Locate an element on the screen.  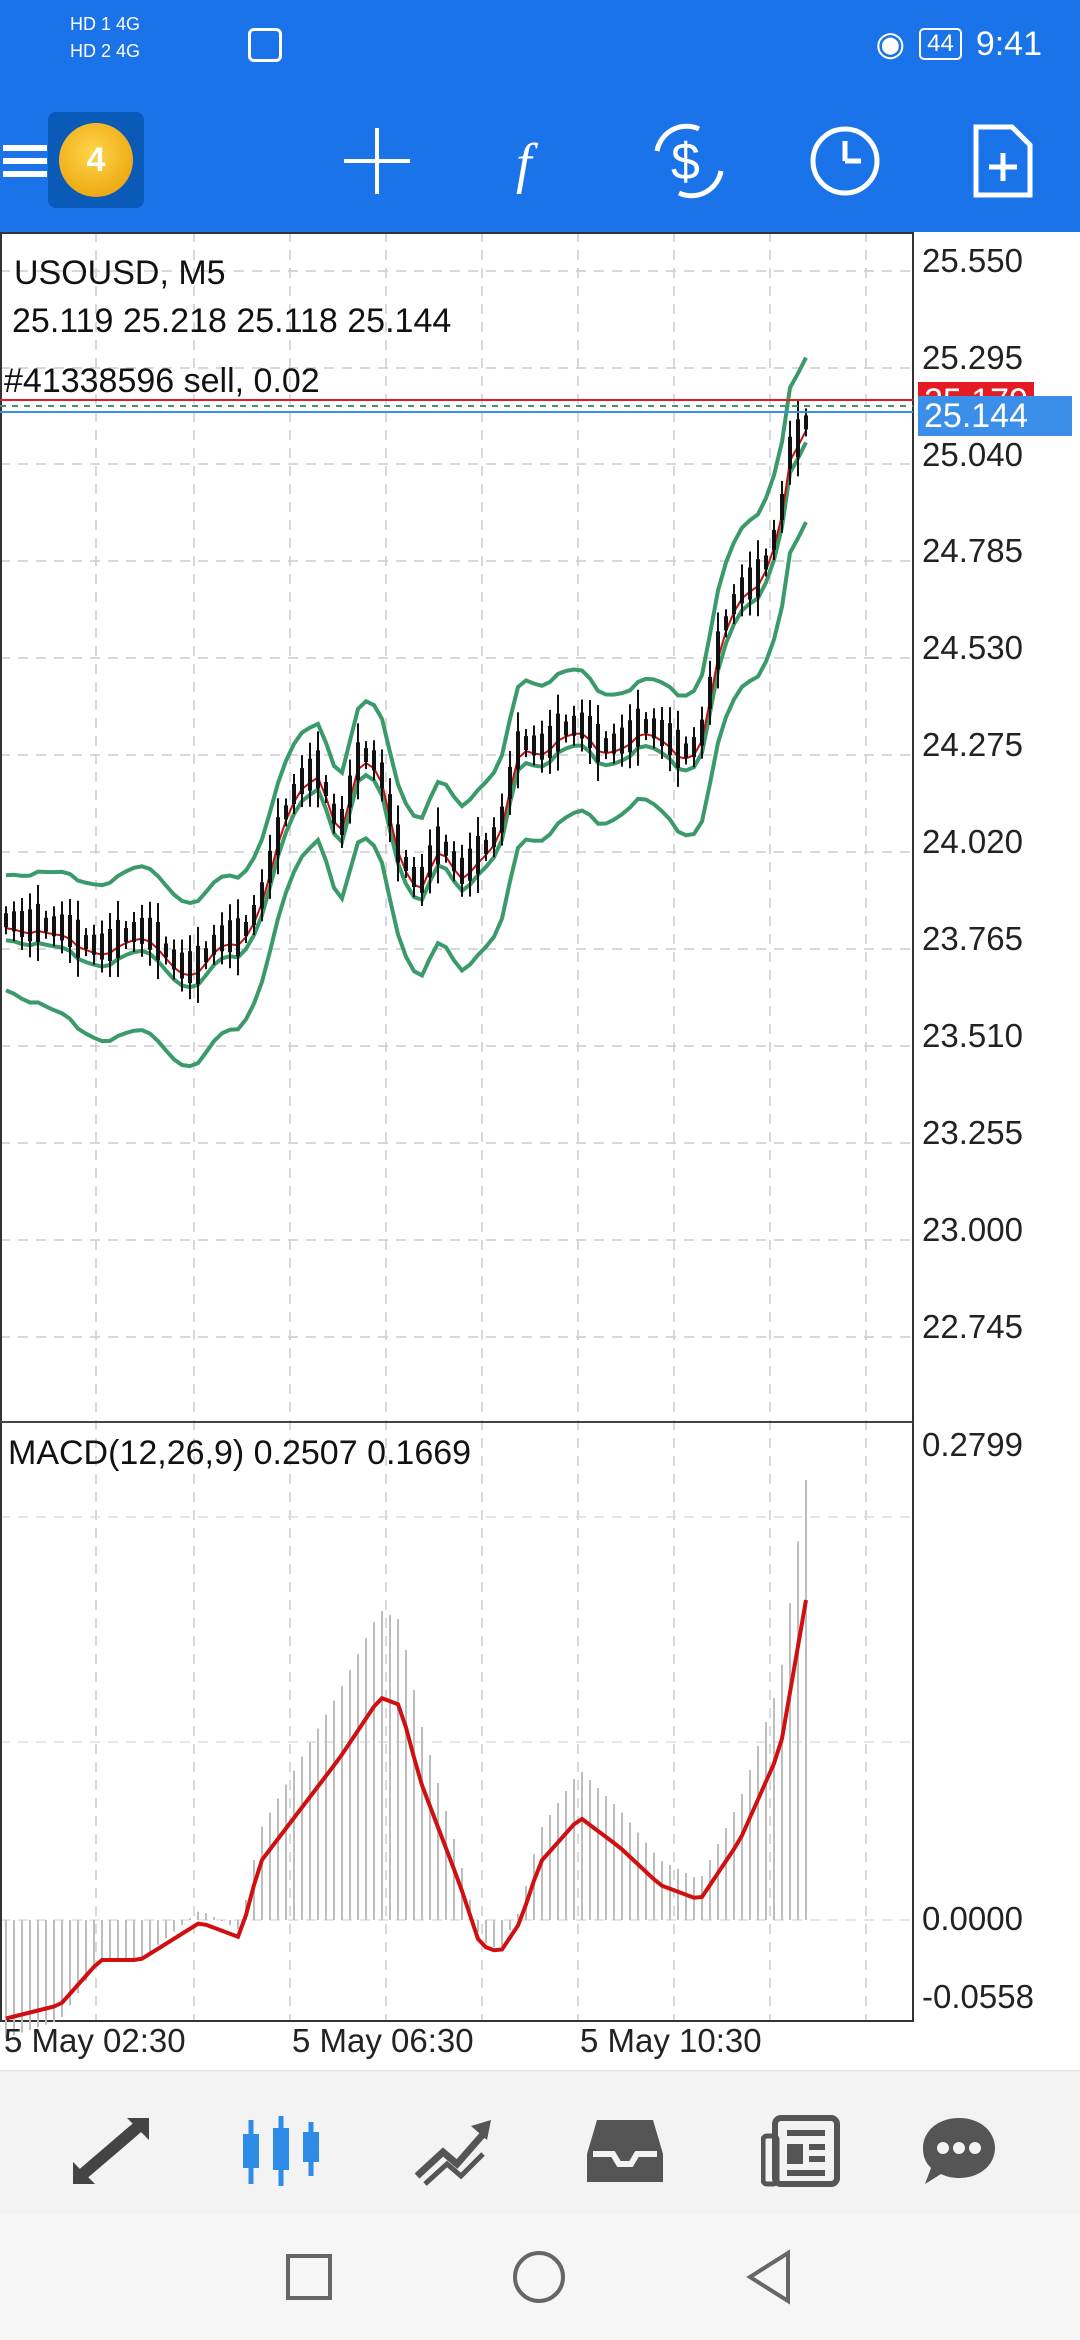
time-label-1: 5 May 02:30 is located at coordinates (95, 2040).